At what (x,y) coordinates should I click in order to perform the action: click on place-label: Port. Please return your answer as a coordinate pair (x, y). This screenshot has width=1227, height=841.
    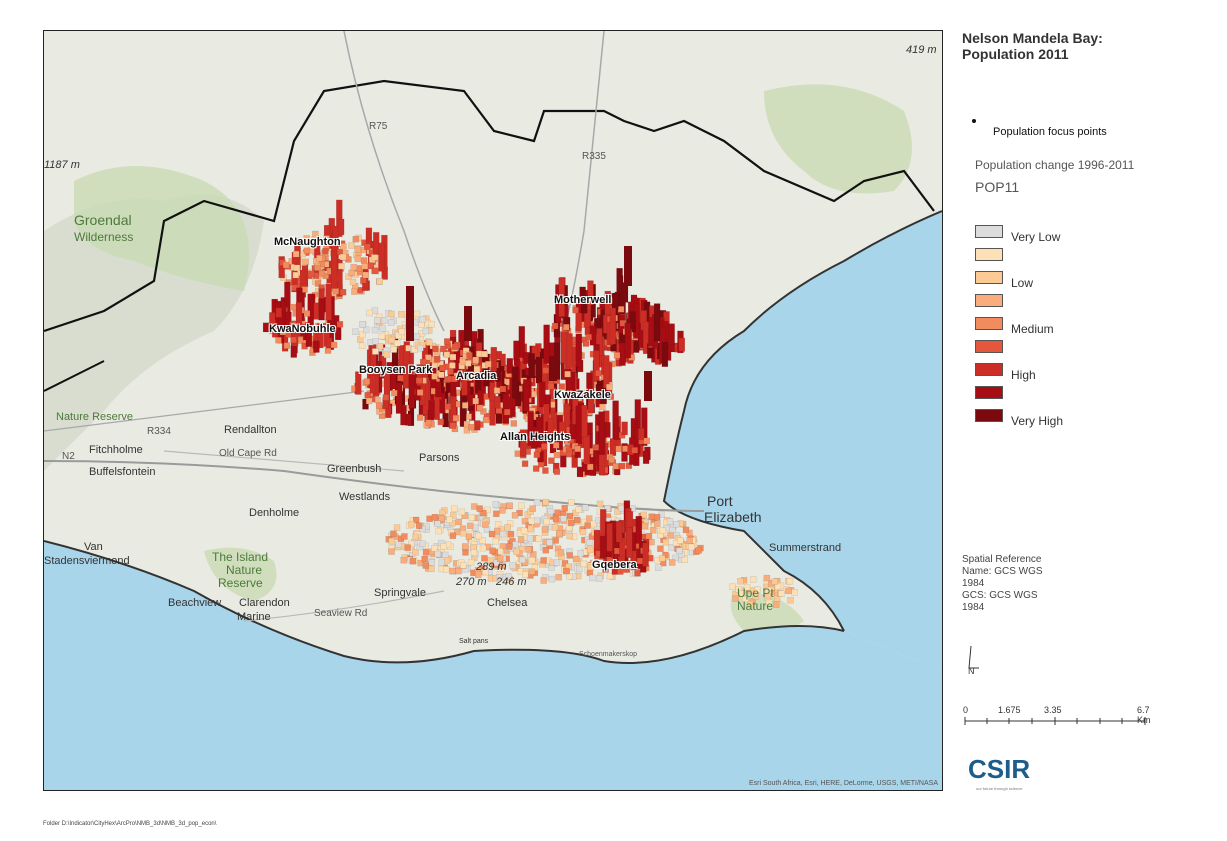
    Looking at the image, I should click on (720, 501).